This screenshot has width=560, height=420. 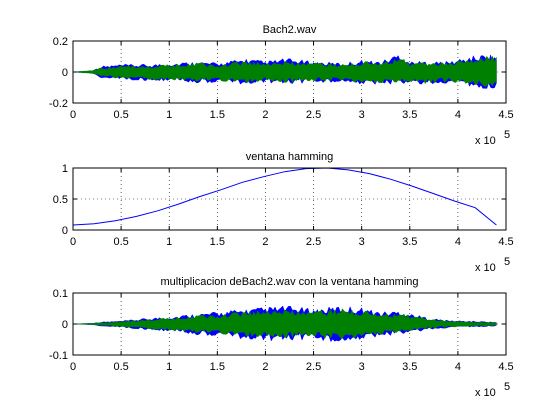 I want to click on y-tick-label: 0.2, so click(x=60, y=42).